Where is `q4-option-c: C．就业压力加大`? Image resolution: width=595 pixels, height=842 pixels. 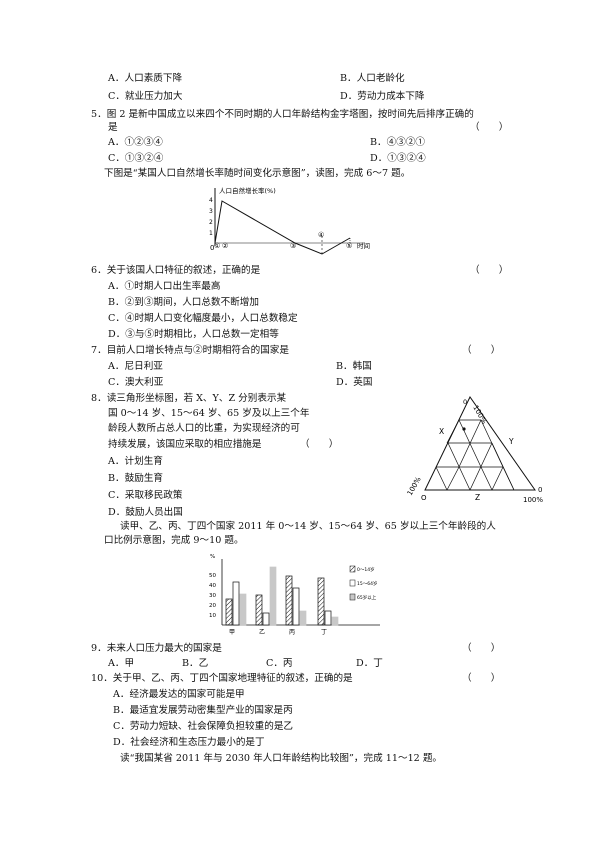
q4-option-c: C．就业压力加大 is located at coordinates (145, 96).